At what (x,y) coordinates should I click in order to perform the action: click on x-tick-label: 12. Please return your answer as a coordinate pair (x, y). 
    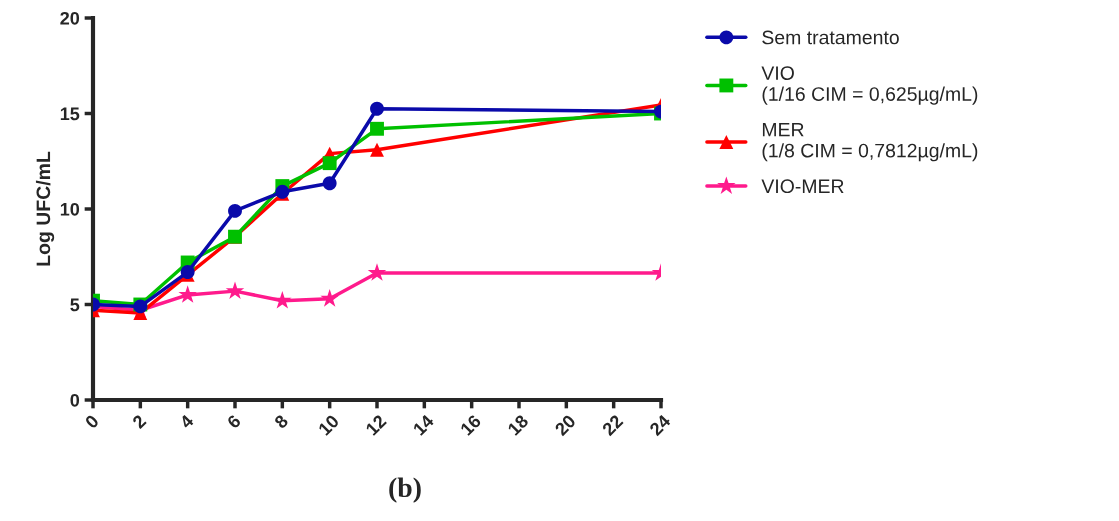
    Looking at the image, I should click on (376, 425).